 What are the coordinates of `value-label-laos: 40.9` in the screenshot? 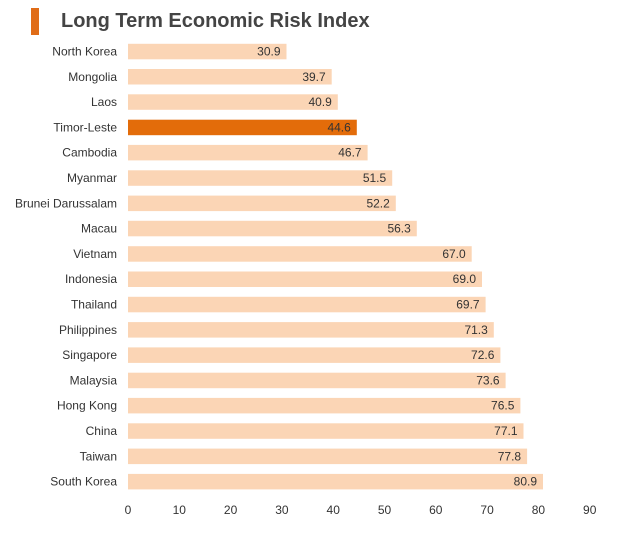 It's located at (320, 102).